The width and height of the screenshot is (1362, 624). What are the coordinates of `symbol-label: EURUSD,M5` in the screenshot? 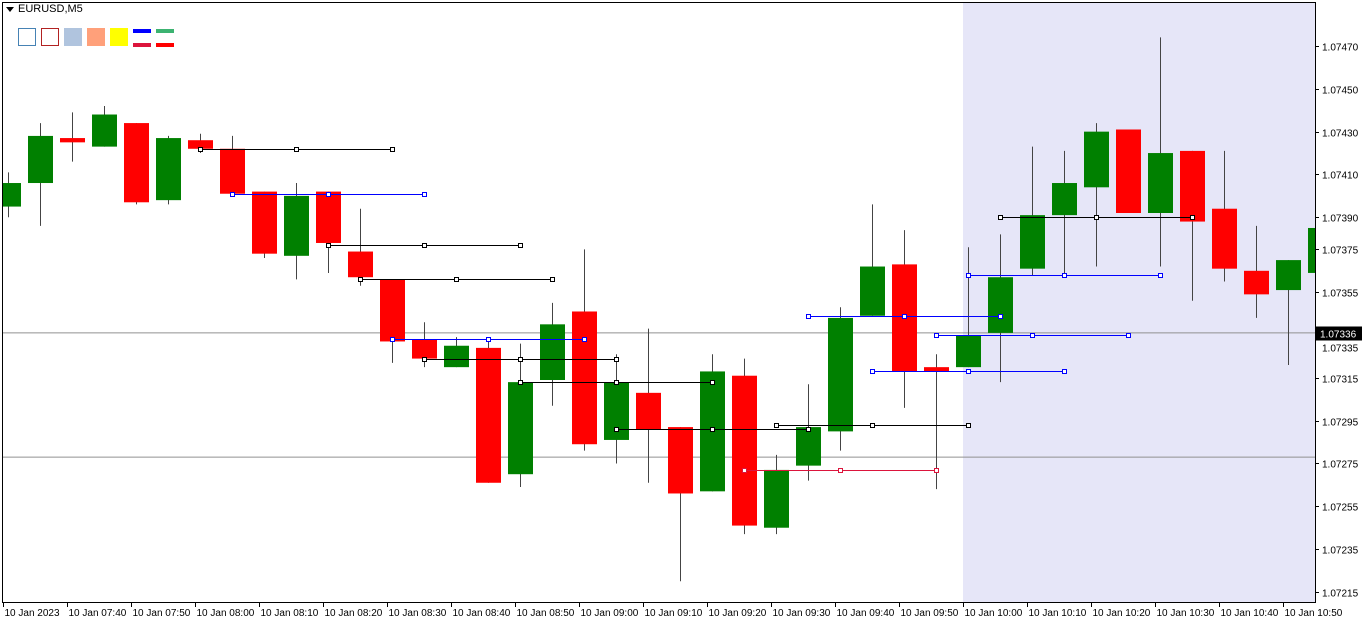 It's located at (50, 9).